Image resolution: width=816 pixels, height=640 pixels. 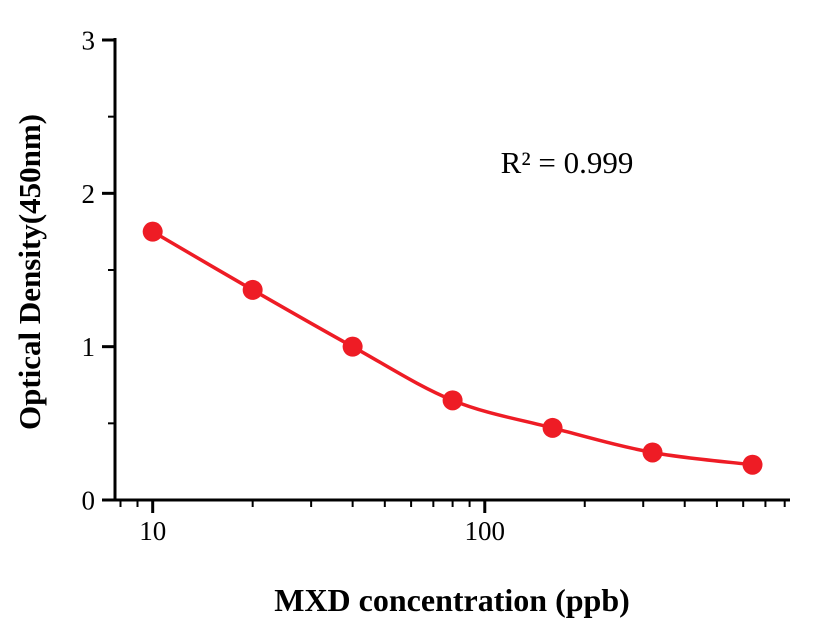 What do you see at coordinates (152, 531) in the screenshot?
I see `x-tick-label: 10` at bounding box center [152, 531].